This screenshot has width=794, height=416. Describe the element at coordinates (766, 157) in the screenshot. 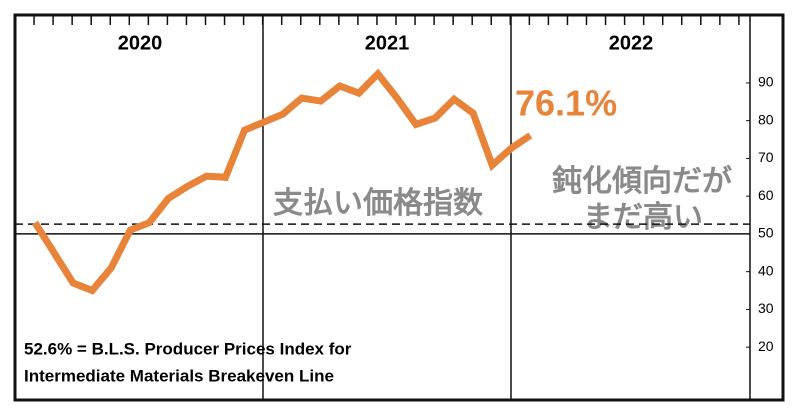

I see `y-tick-label: 70` at that location.